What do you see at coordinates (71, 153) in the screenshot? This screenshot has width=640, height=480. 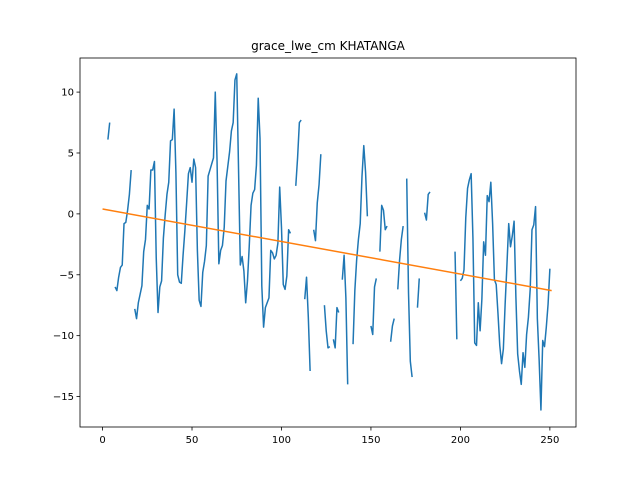 I see `y-tick-label: 5` at bounding box center [71, 153].